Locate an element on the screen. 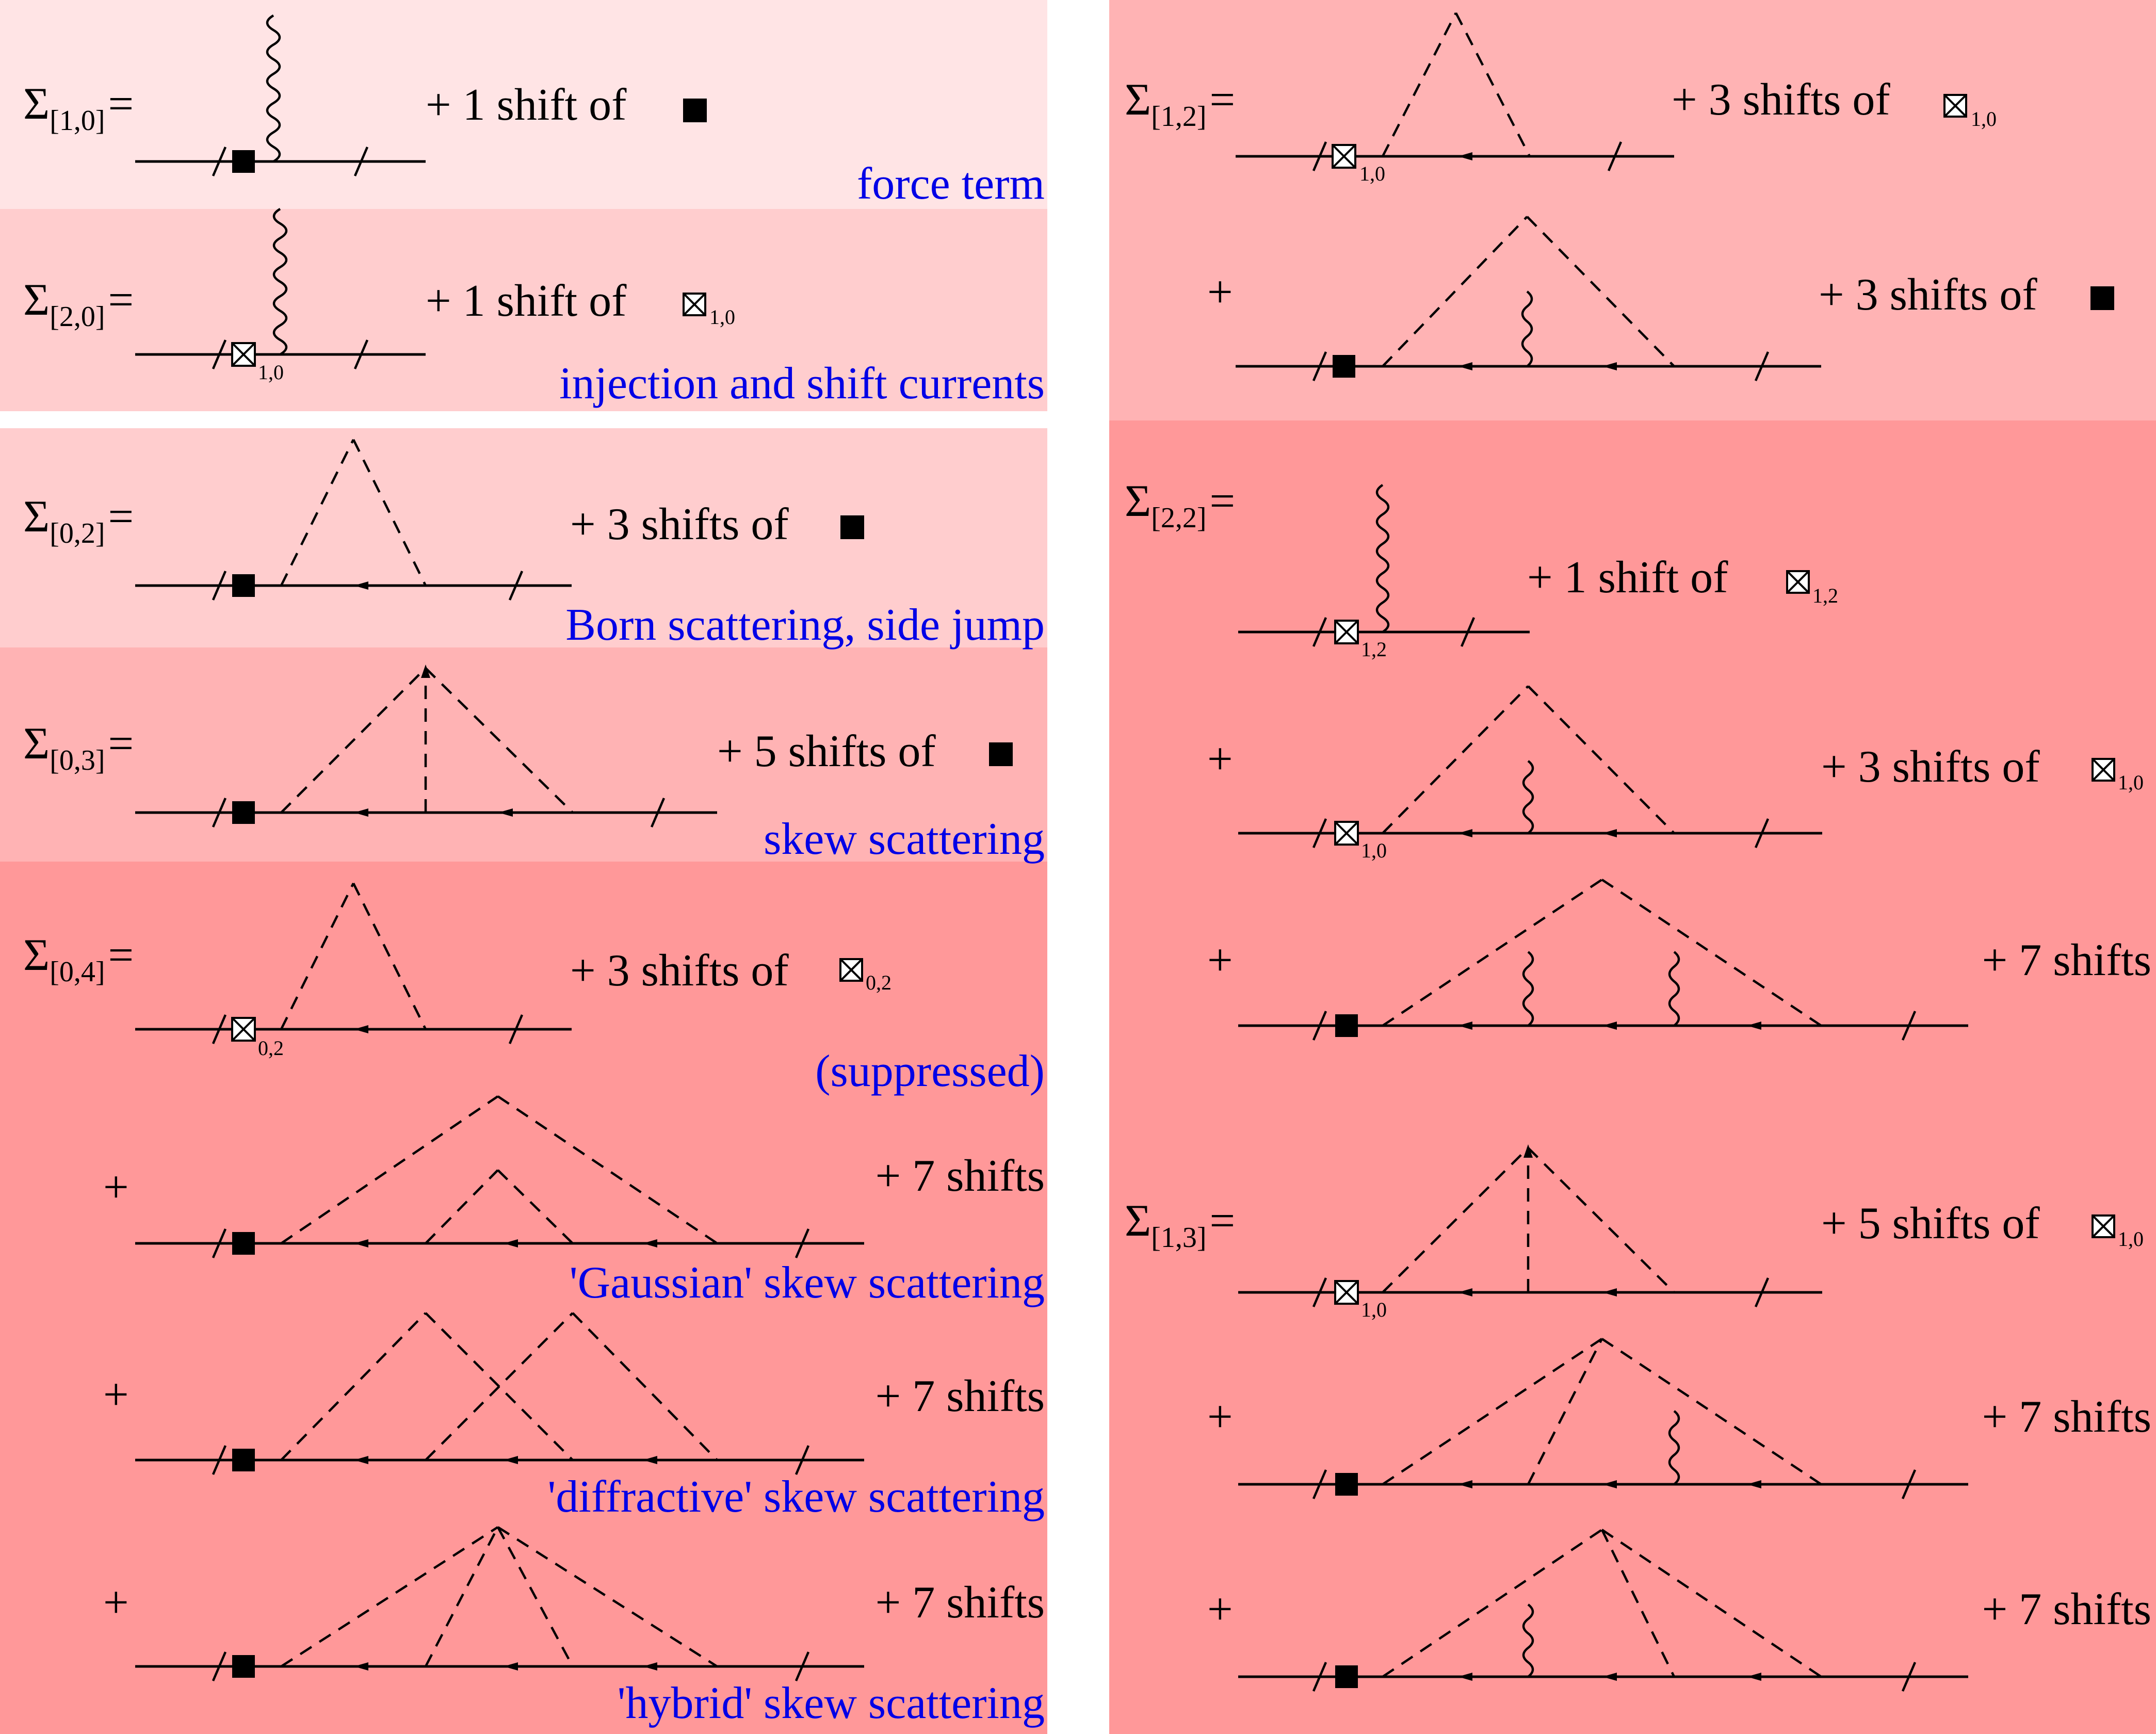 The width and height of the screenshot is (2156, 1734). self-energy-label: Σ[1,0]= is located at coordinates (78, 108).